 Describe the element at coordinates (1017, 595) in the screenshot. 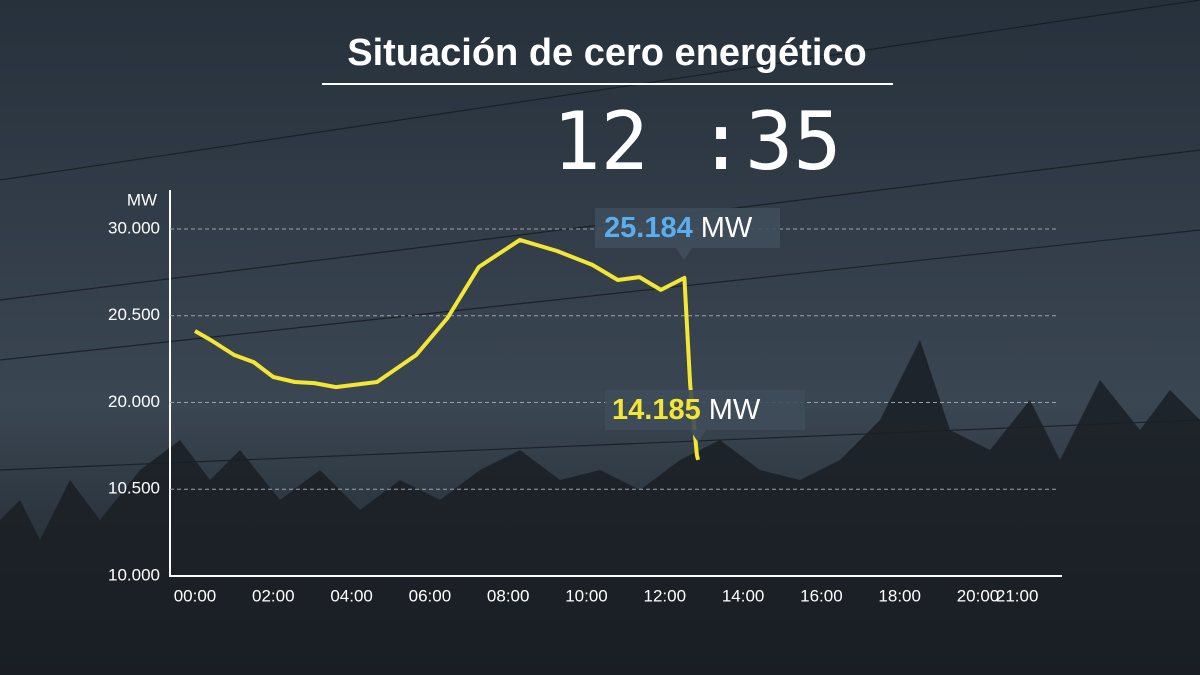

I see `x-tick-label: 21:00` at that location.